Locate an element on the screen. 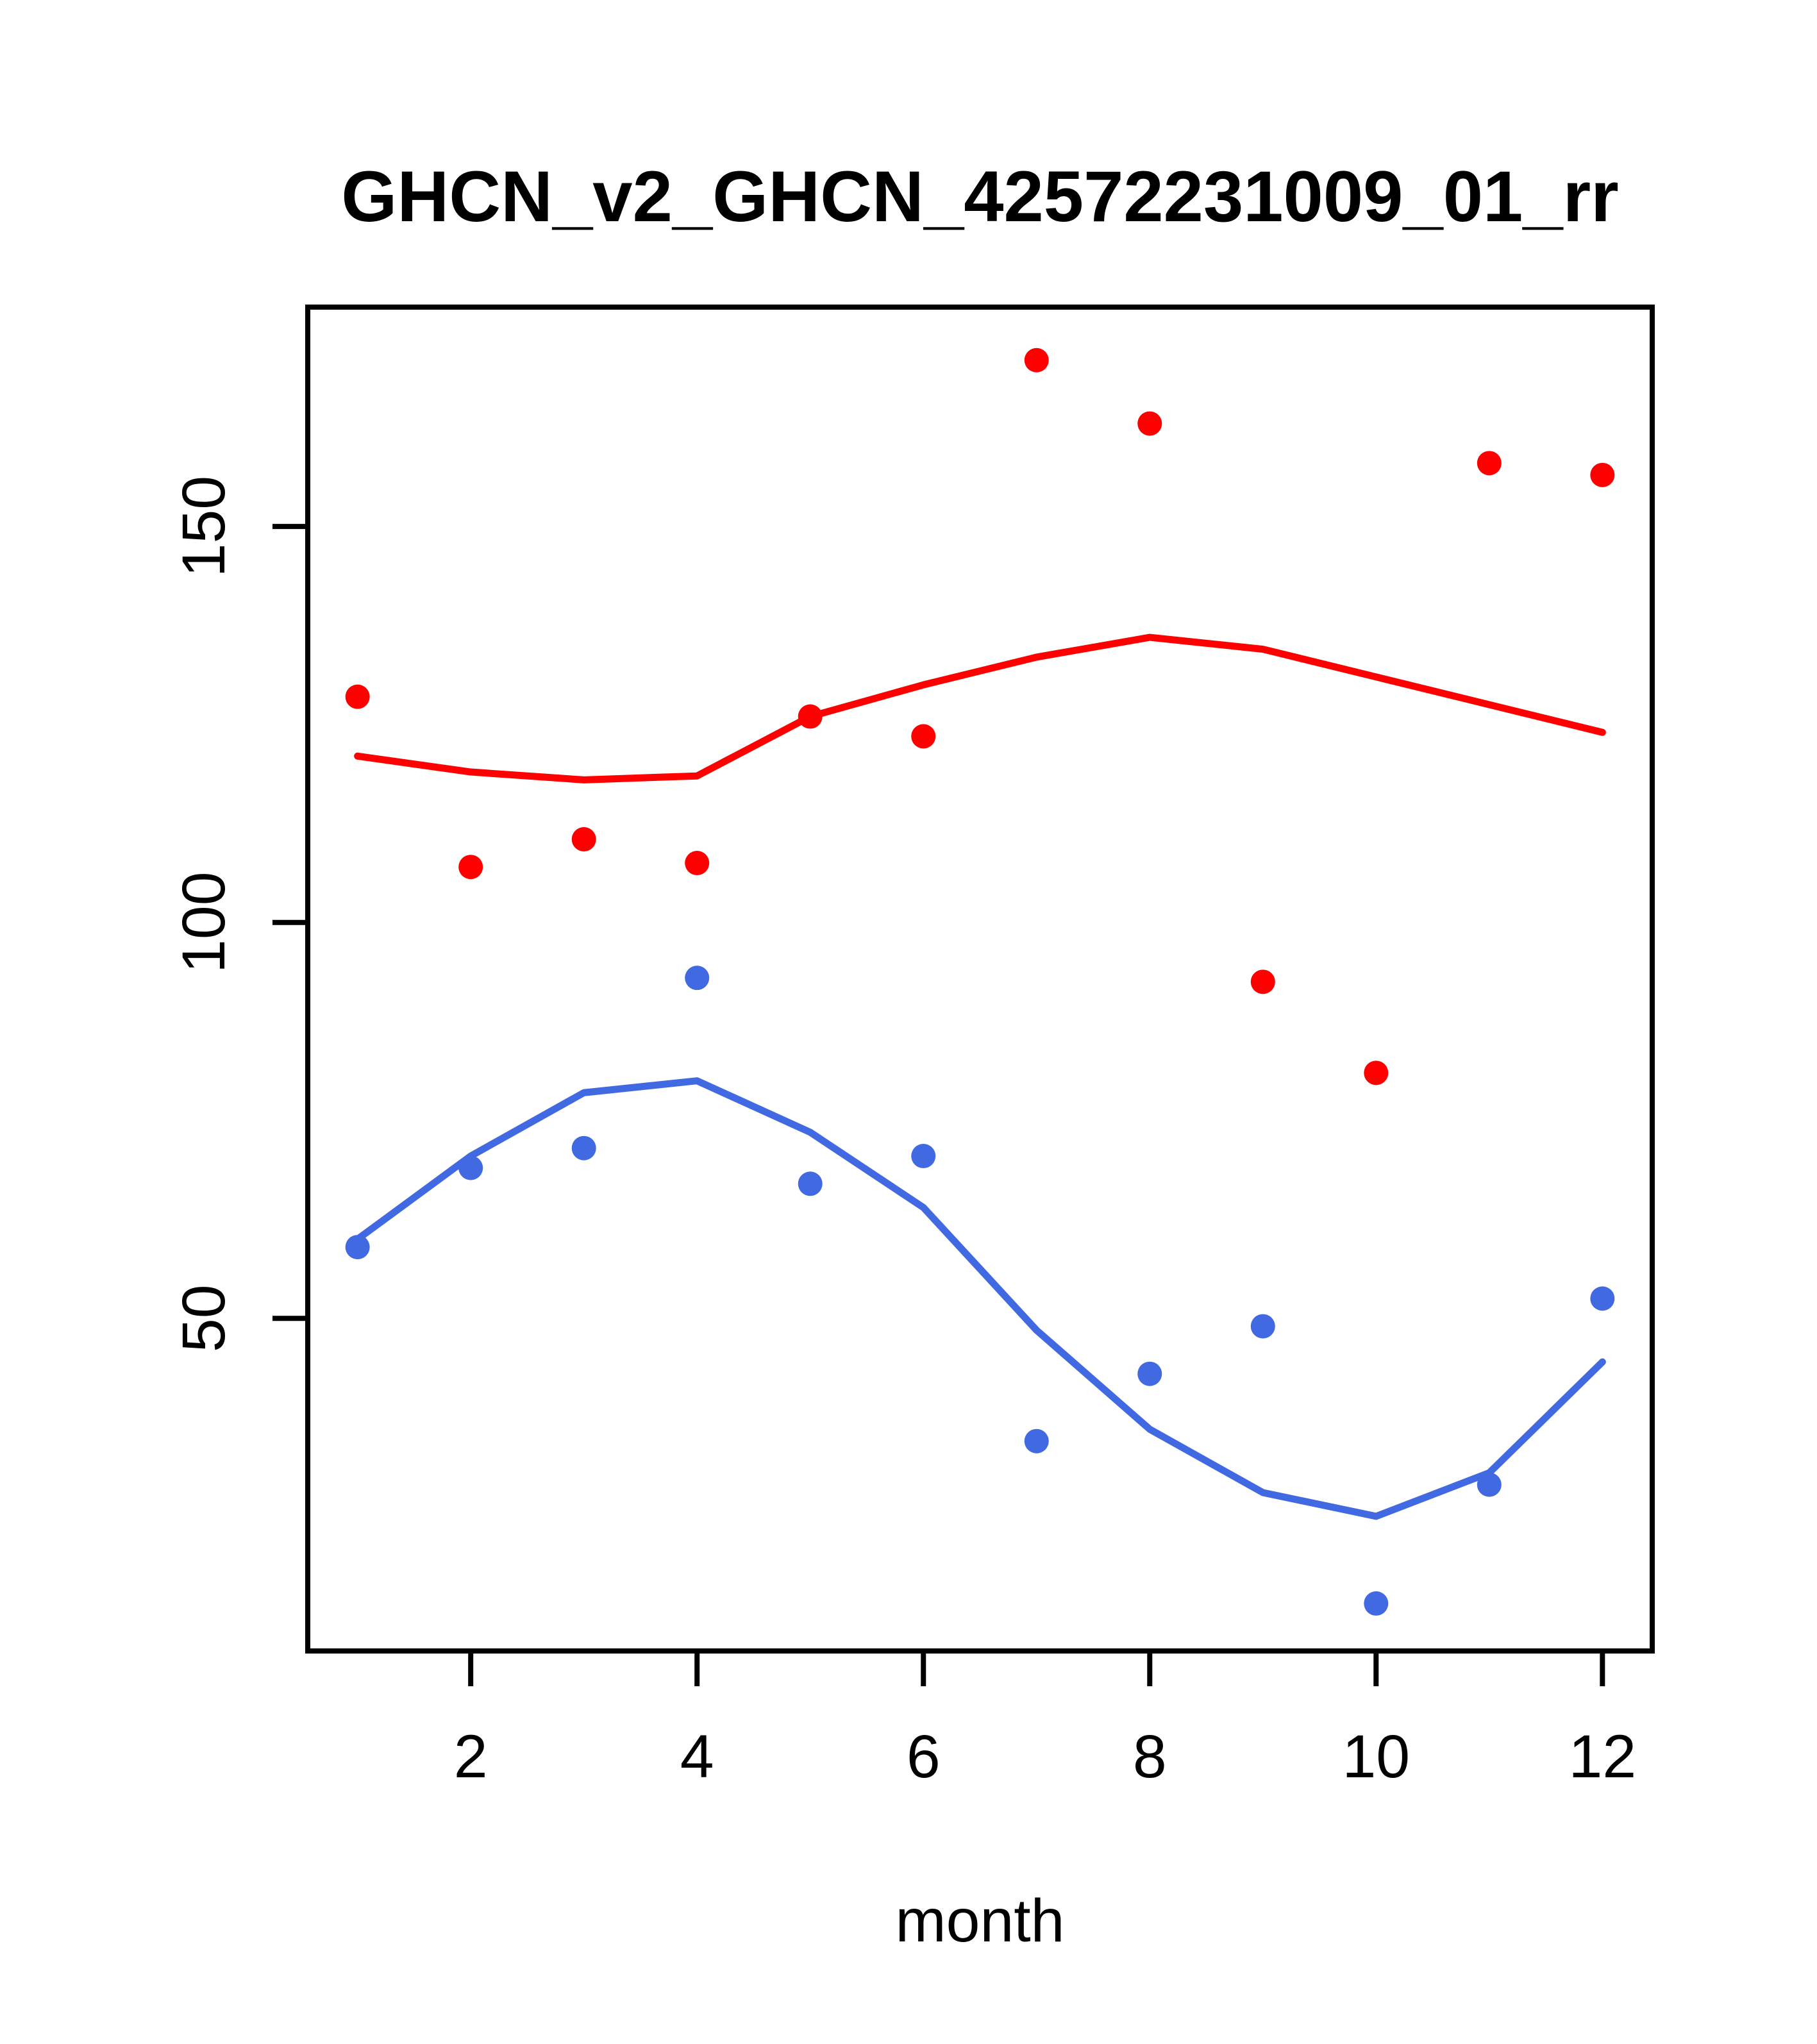 The width and height of the screenshot is (1817, 2044). red-smooth-line is located at coordinates (980, 708).